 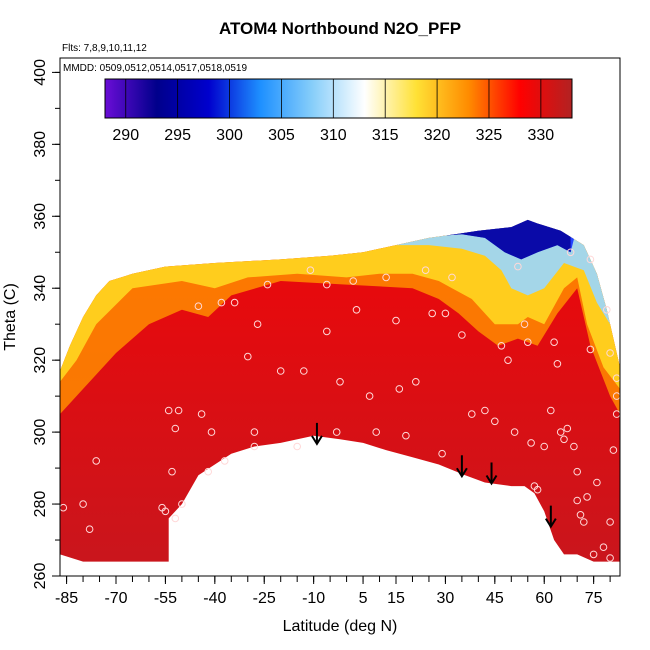 What do you see at coordinates (125, 135) in the screenshot?
I see `colorbar-tick-label: 290` at bounding box center [125, 135].